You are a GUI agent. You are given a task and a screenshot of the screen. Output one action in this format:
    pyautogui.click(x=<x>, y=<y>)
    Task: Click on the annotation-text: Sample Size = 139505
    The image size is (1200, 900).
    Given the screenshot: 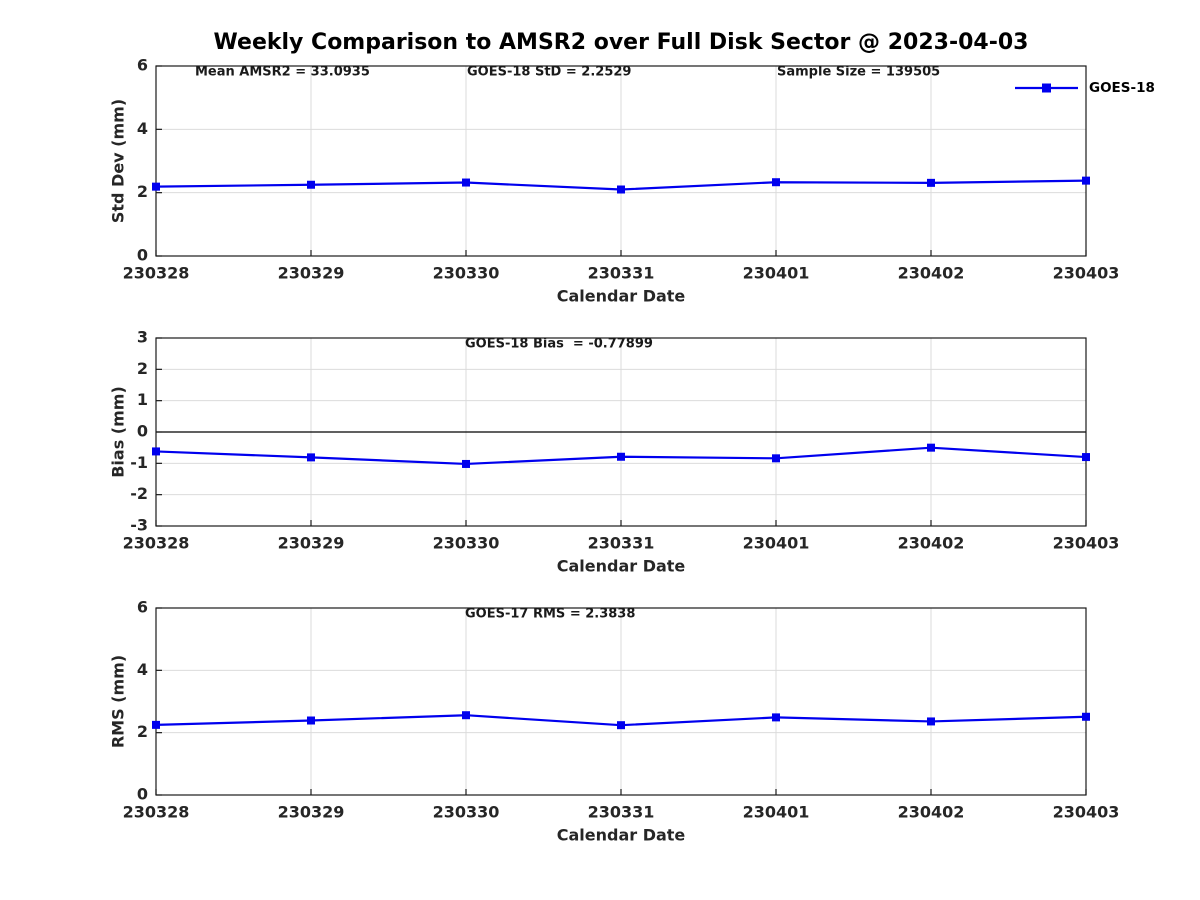 What is the action you would take?
    pyautogui.click(x=858, y=72)
    